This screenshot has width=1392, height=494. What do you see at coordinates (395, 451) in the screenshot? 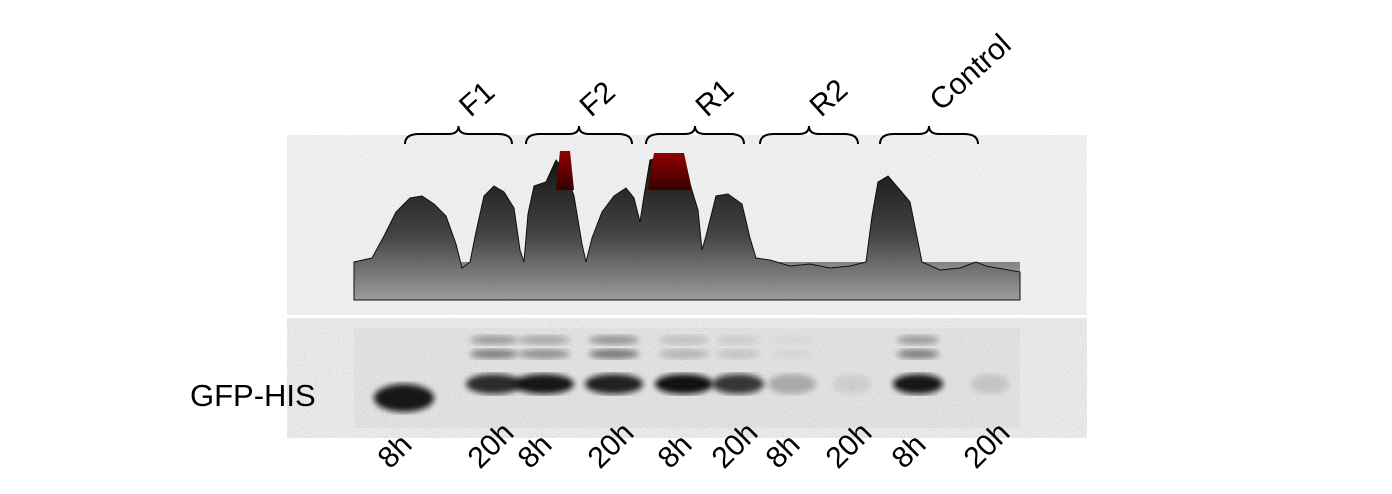
I see `lane-label-1: 8h` at bounding box center [395, 451].